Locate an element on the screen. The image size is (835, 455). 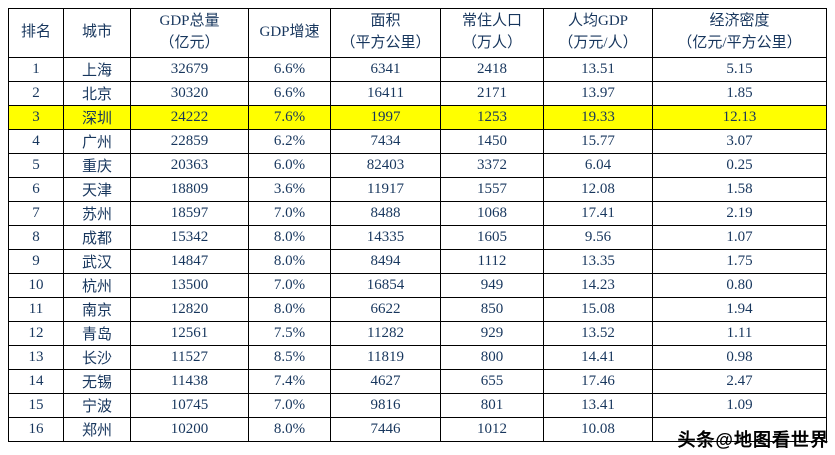
column-header-line1: 排名 is located at coordinates (35, 32).